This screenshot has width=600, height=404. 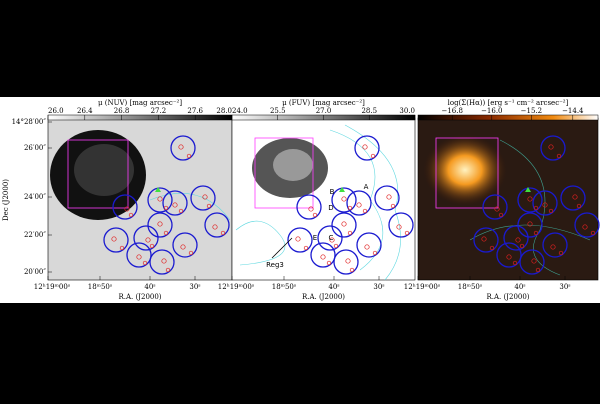 I want to click on colorbar-tick-label: 25.5, so click(x=278, y=111).